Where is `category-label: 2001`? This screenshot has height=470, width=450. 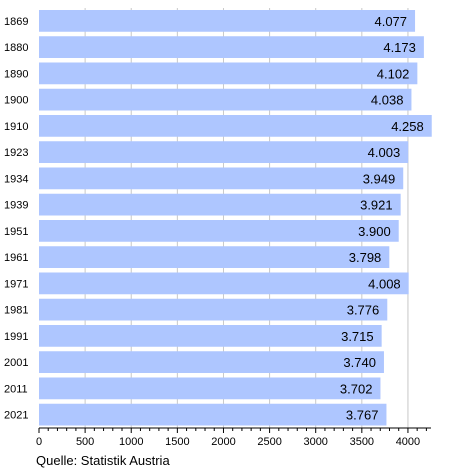
category-label: 2001 is located at coordinates (16, 363).